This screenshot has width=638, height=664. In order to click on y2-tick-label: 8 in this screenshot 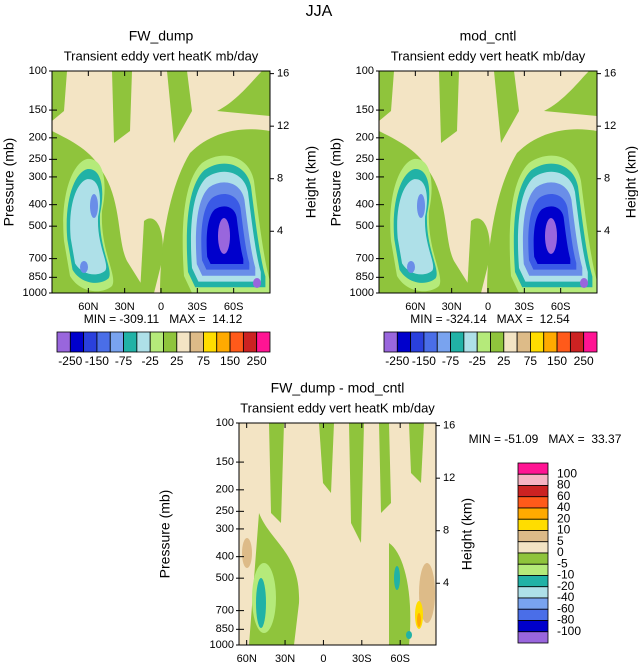, I will do `click(607, 179)`.